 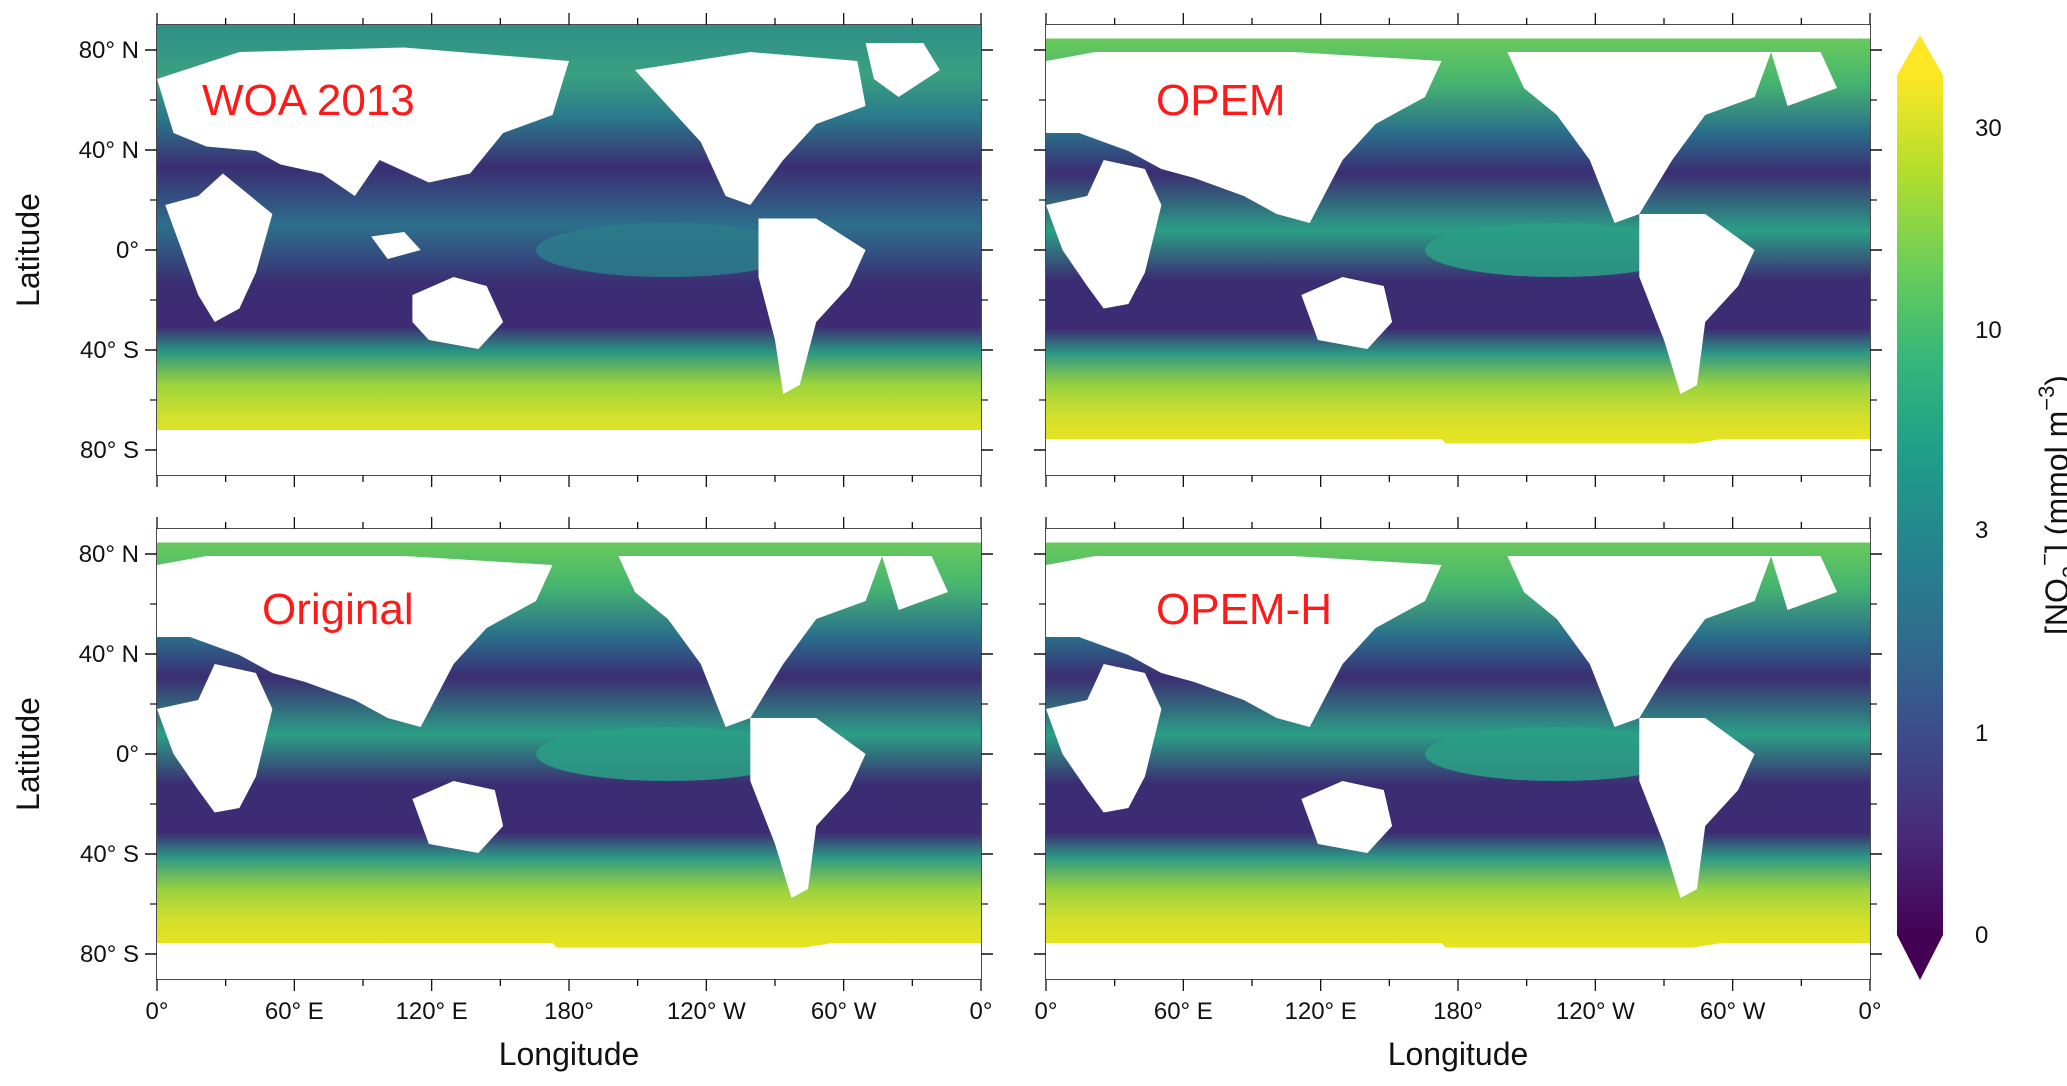 I want to click on colorbar-label-part: ), so click(x=2053, y=380).